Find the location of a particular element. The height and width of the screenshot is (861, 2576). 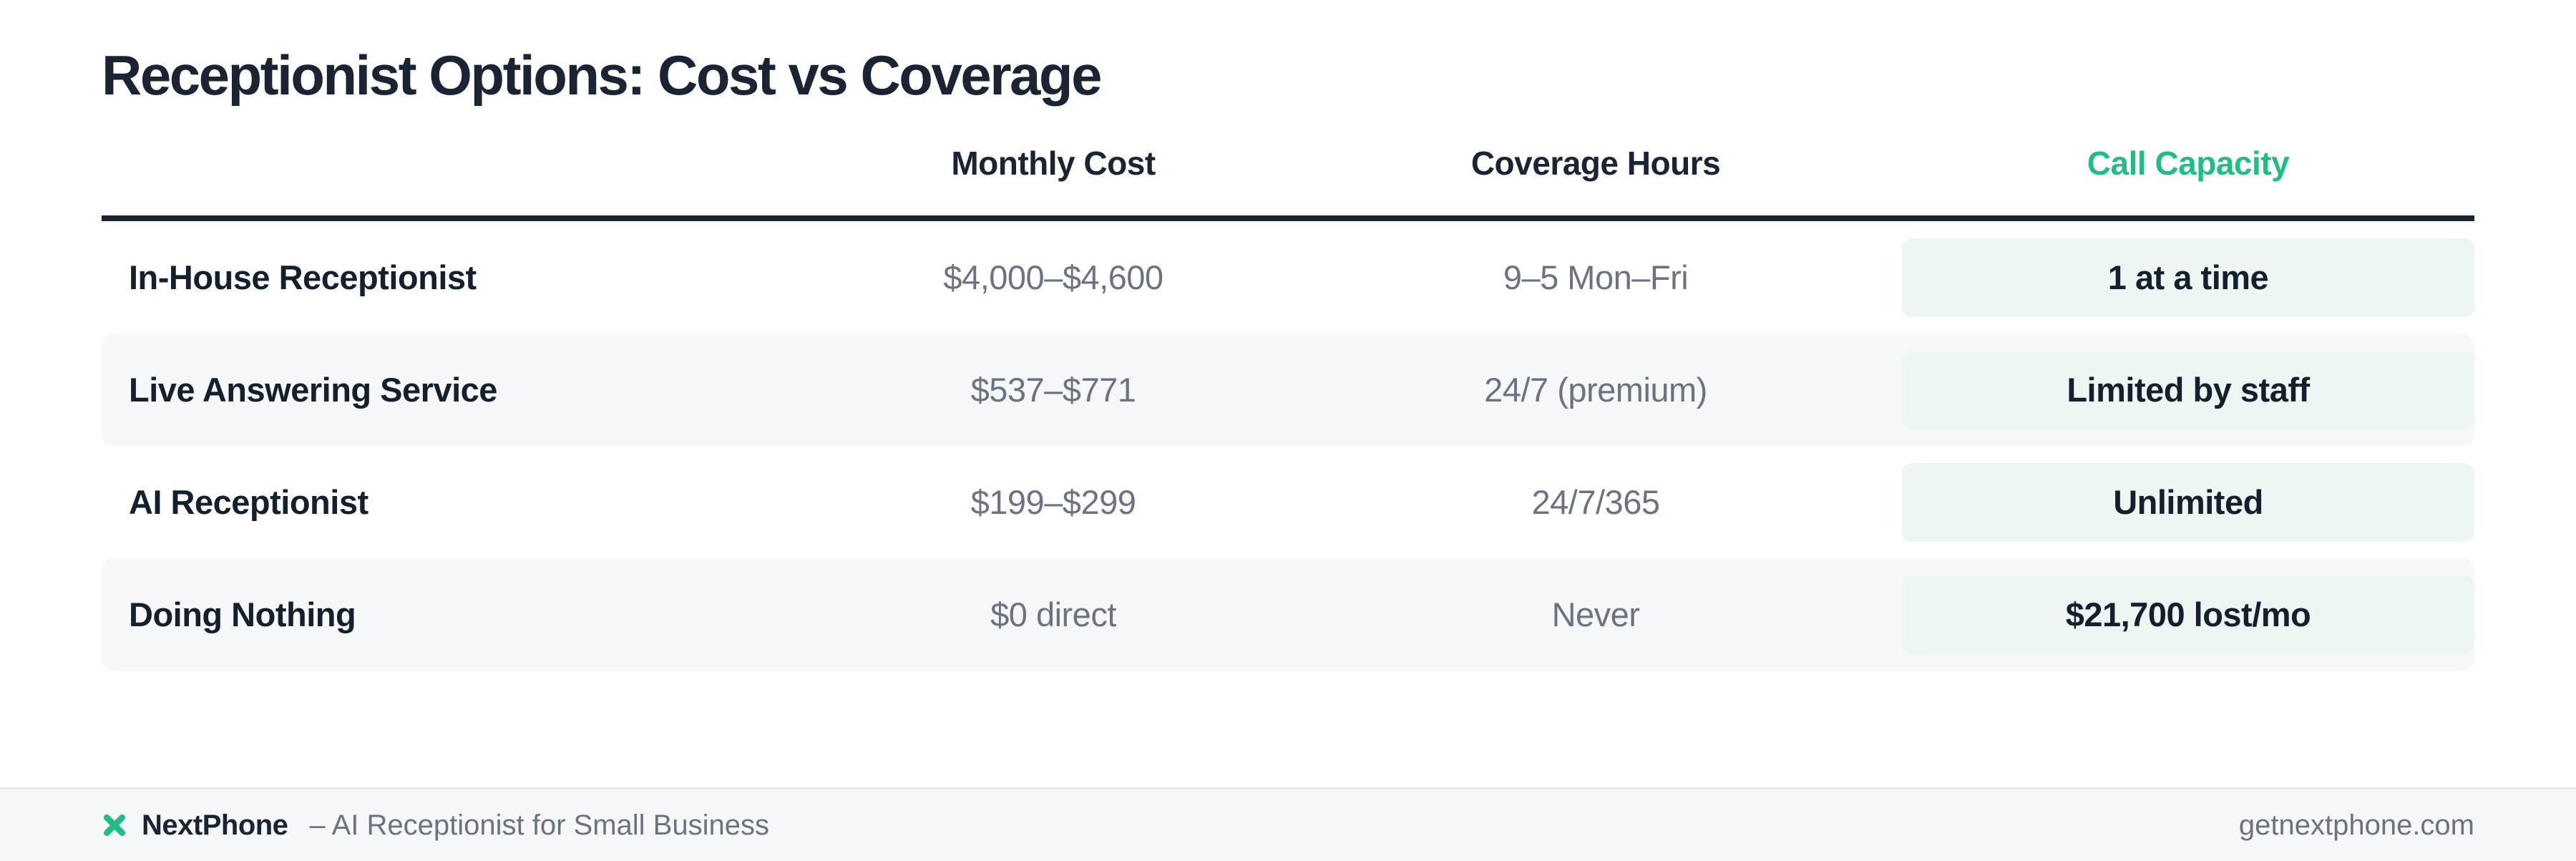

column-header-call-capacity: Call Capacity is located at coordinates (2188, 164).